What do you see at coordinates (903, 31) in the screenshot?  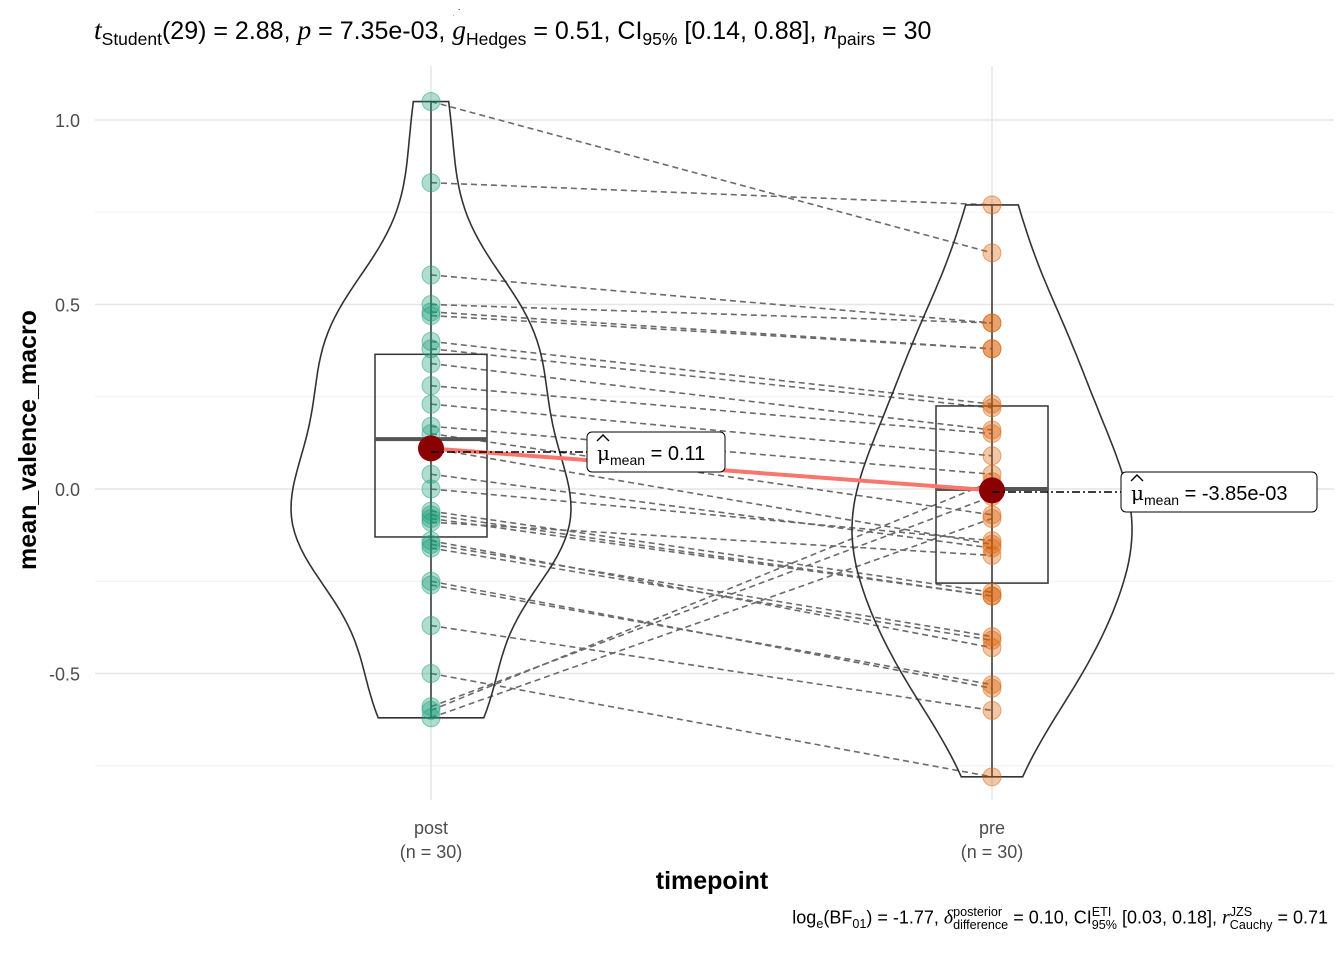 I see `n-value: = 30` at bounding box center [903, 31].